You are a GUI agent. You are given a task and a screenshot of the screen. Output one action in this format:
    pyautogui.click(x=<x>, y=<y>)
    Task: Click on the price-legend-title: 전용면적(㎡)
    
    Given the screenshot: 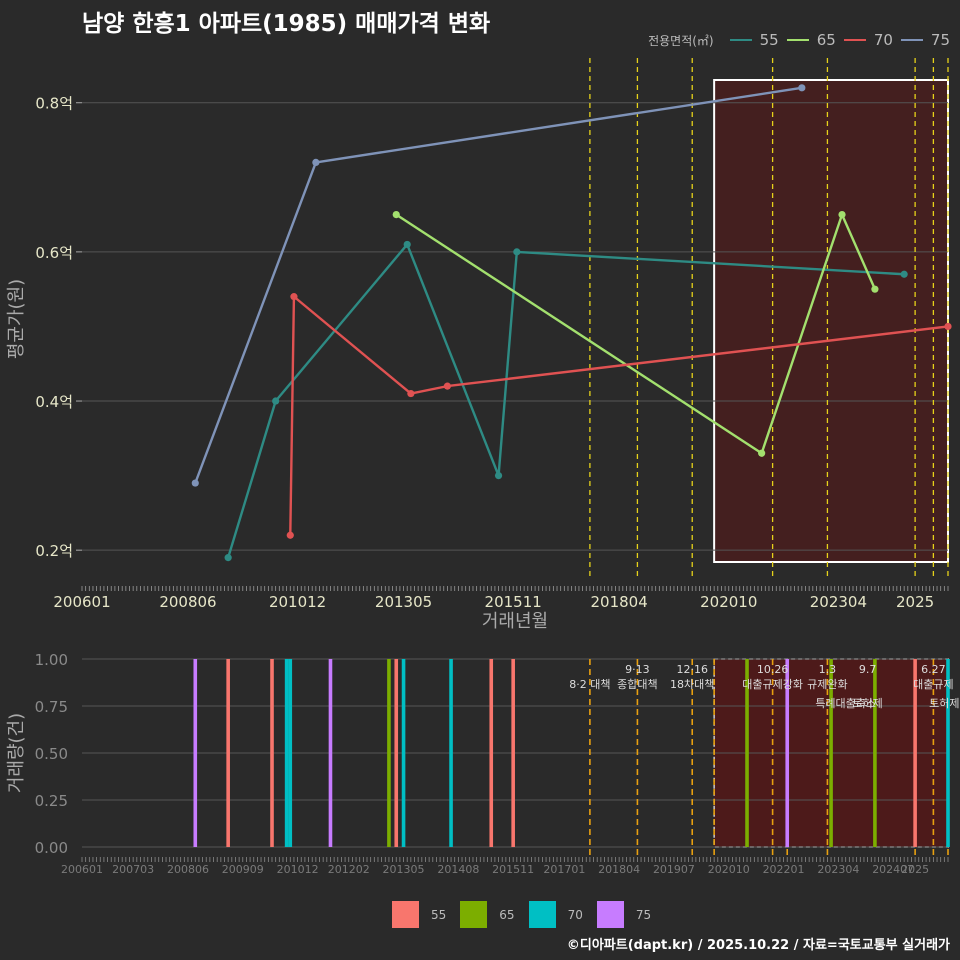 What is the action you would take?
    pyautogui.click(x=681, y=40)
    